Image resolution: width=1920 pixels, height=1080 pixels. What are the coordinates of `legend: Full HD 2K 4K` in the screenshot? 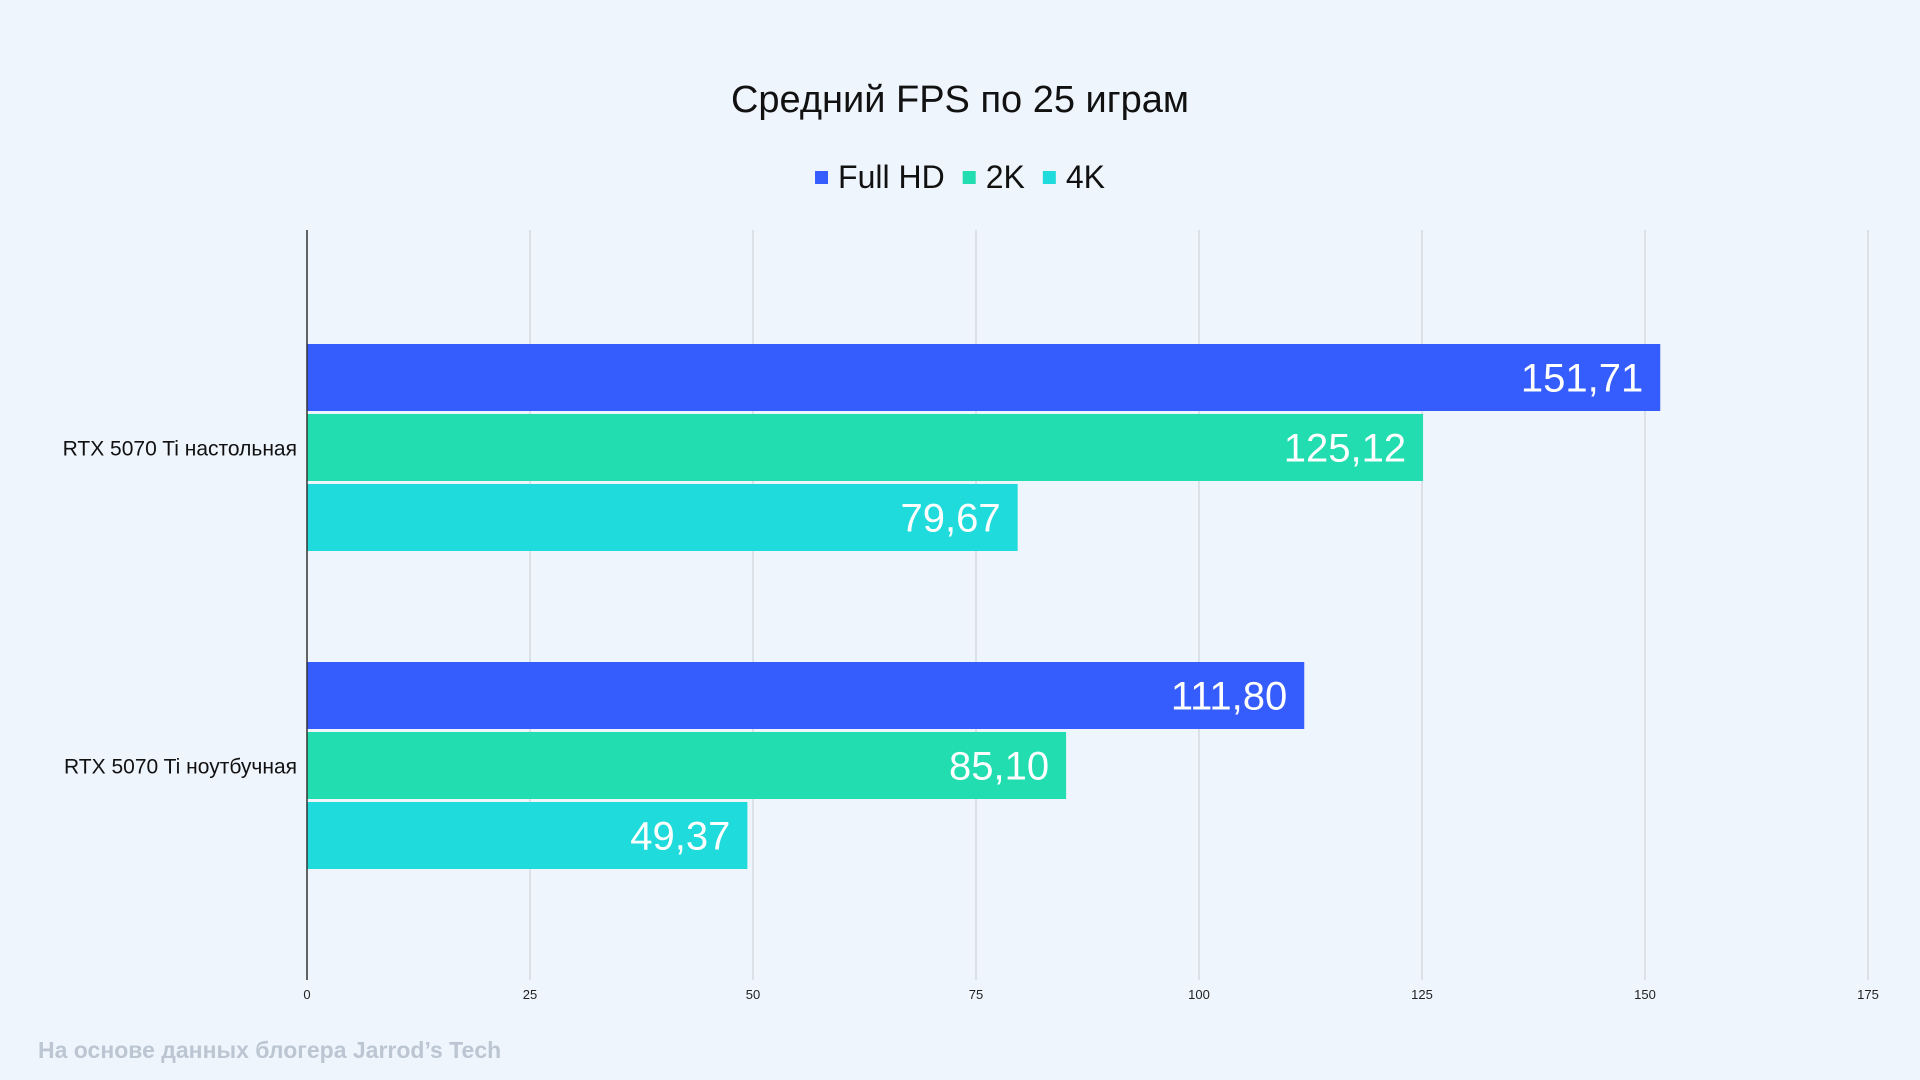 It's located at (960, 177).